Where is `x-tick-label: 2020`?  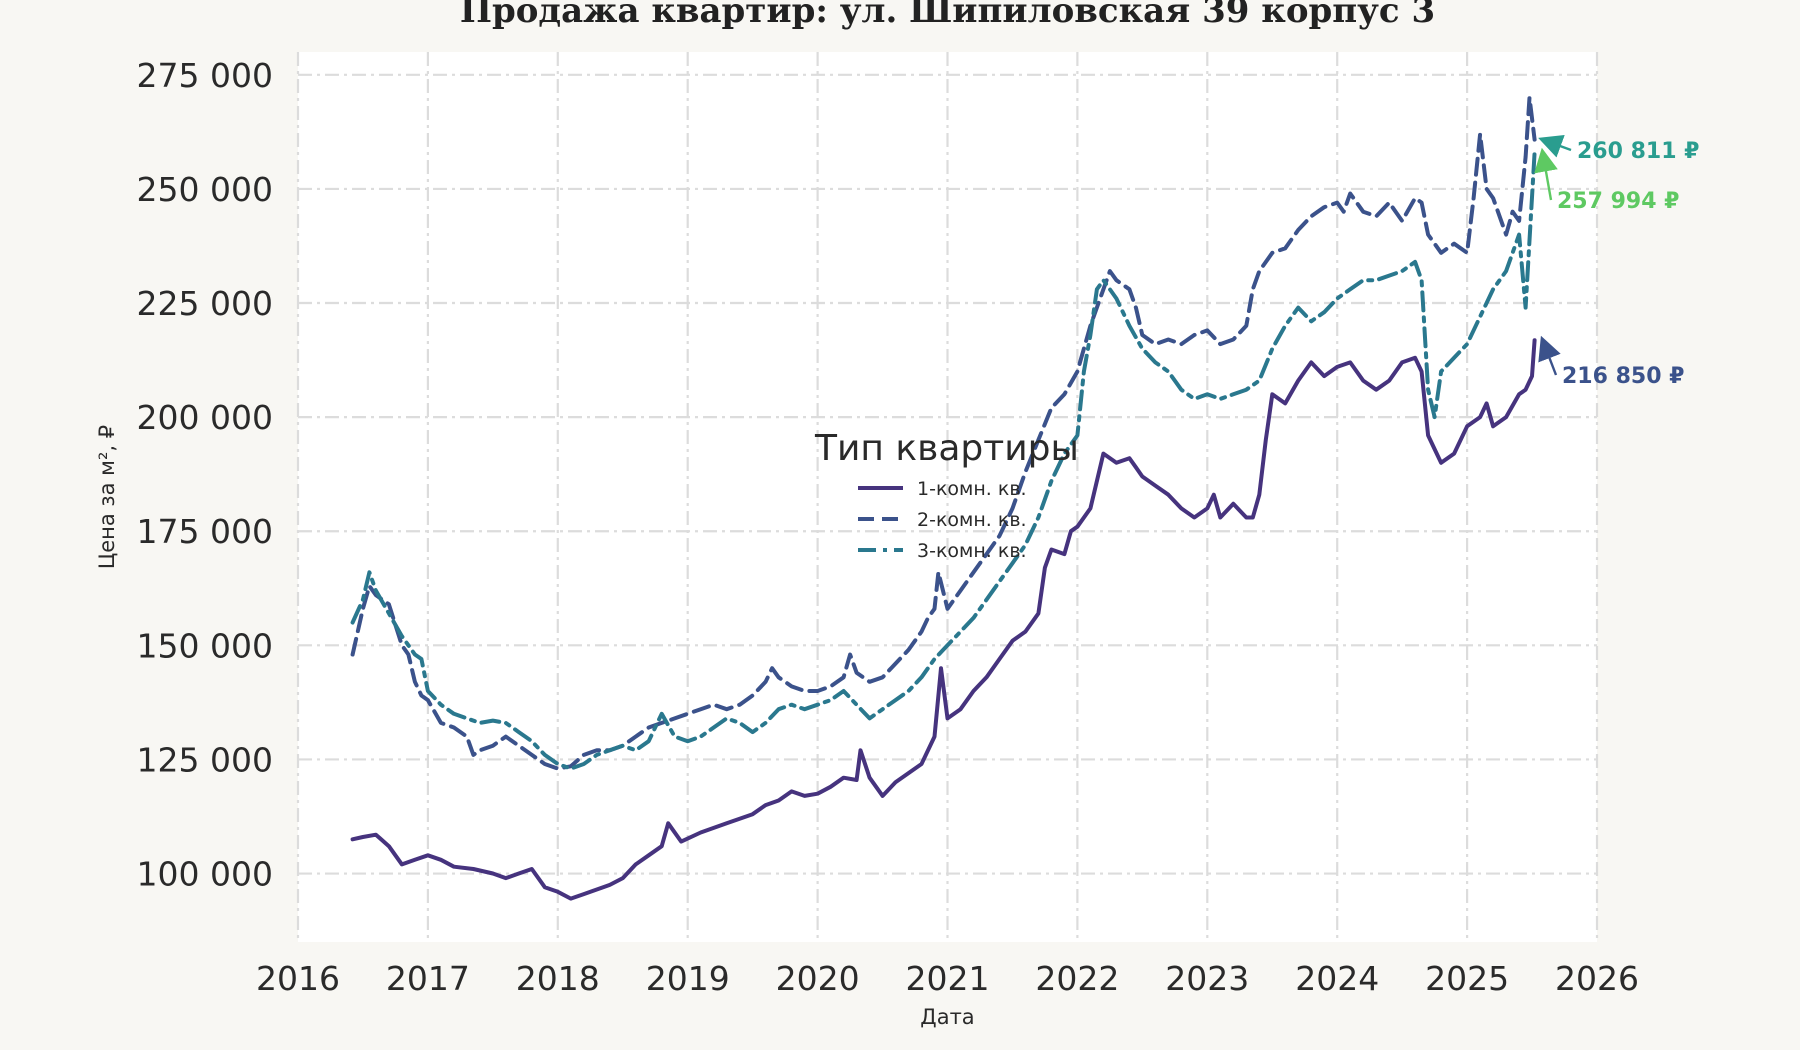 x-tick-label: 2020 is located at coordinates (818, 978).